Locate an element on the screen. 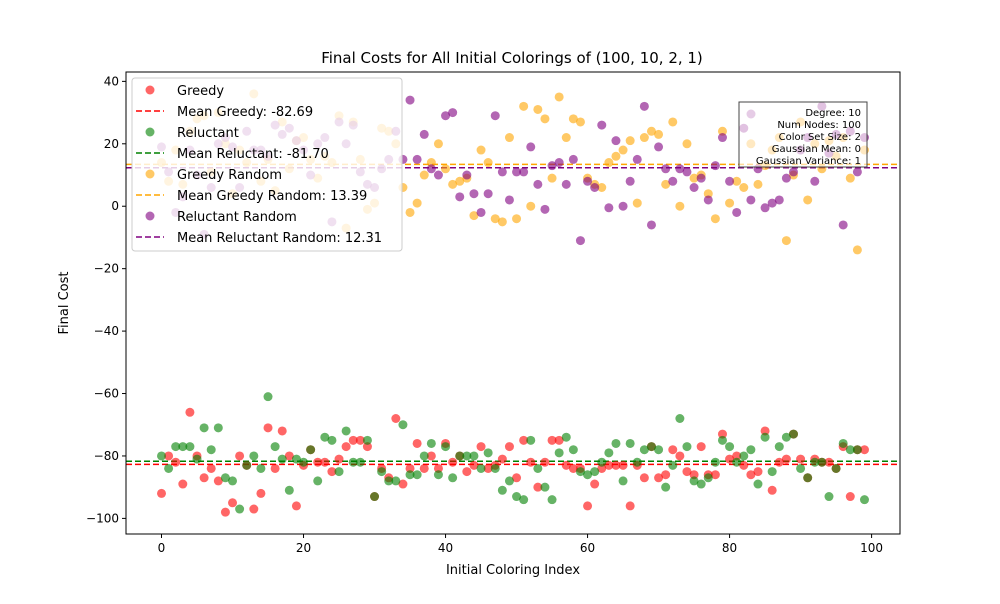  legend-label-3: Reluctant Random is located at coordinates (237, 217).